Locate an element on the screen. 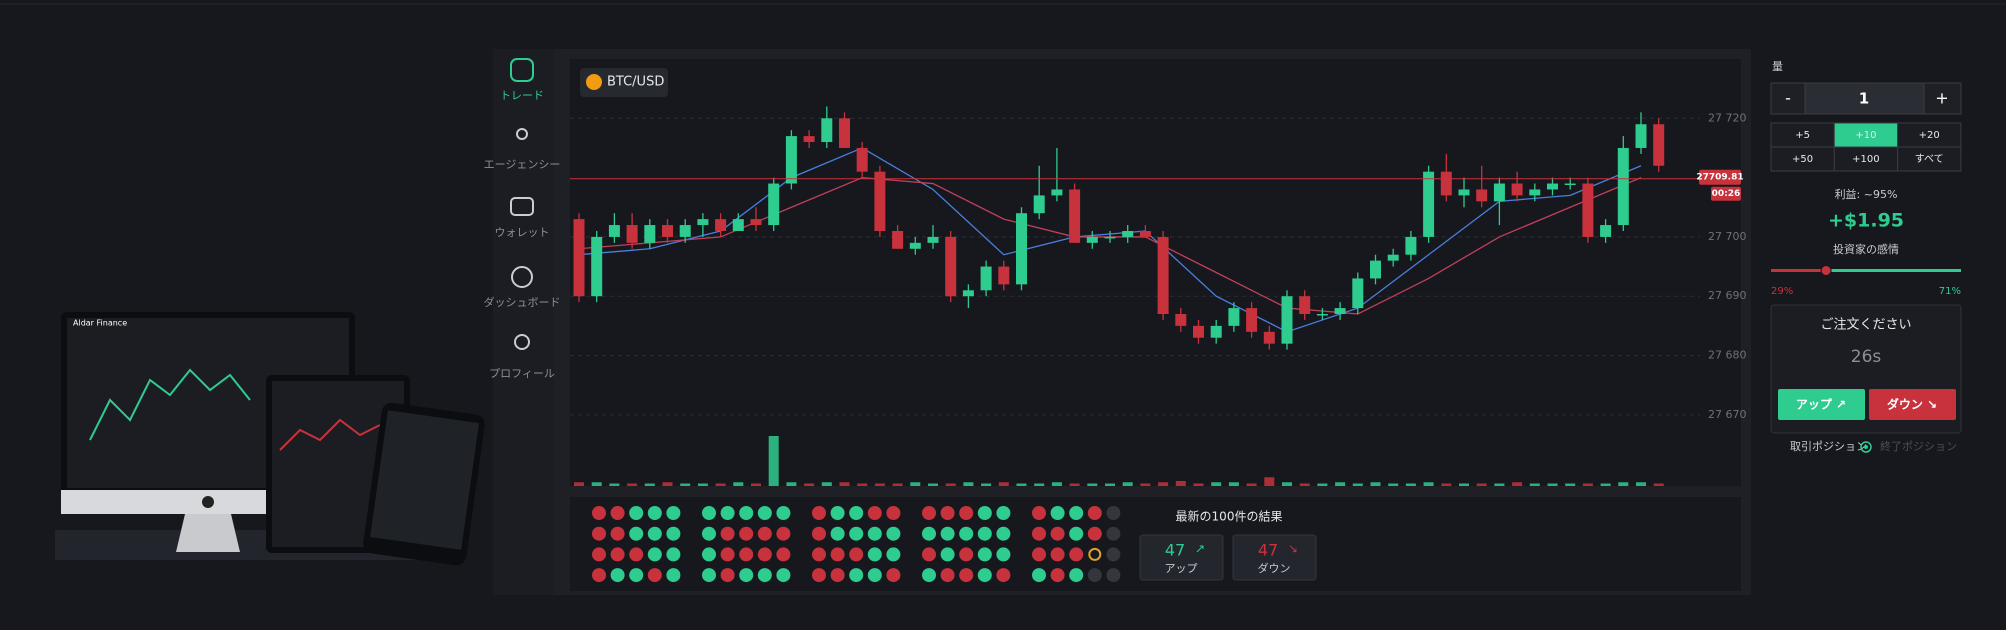  closed-tab: 終了ポジション is located at coordinates (1918, 446).